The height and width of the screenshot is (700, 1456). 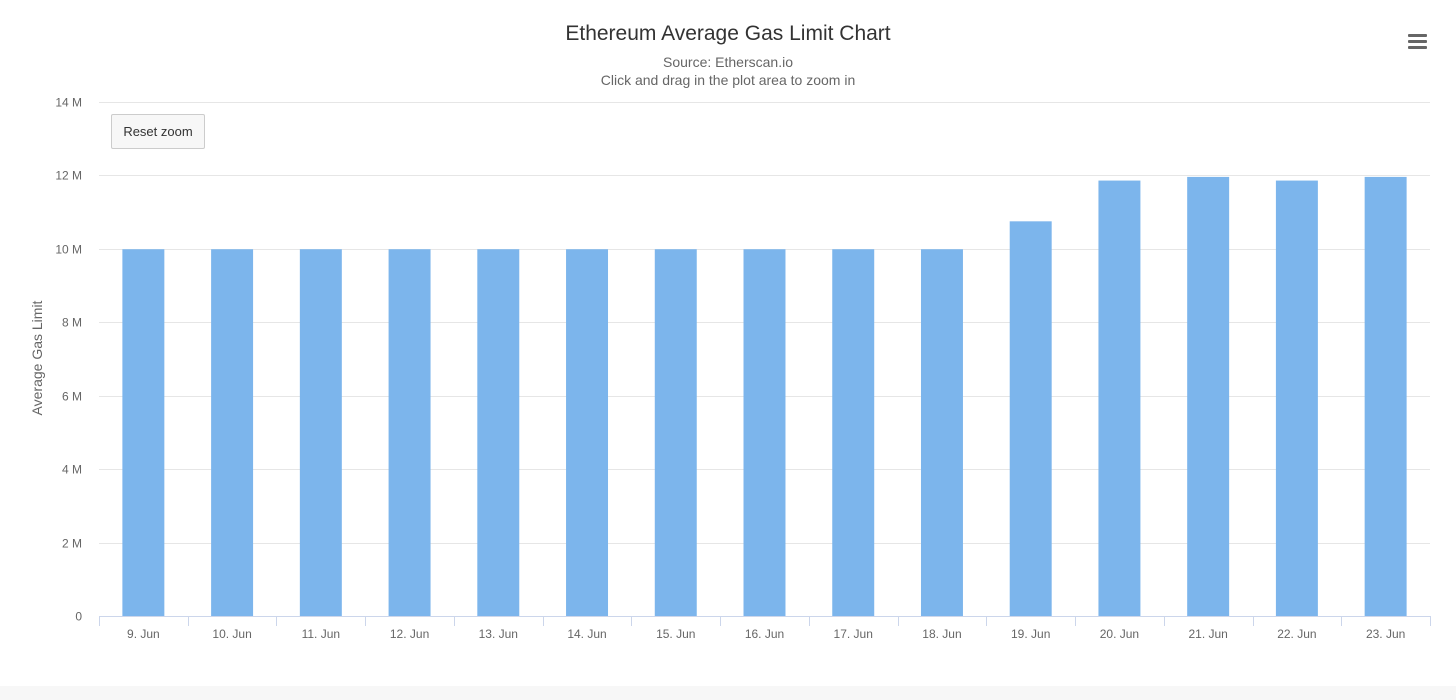 I want to click on x-tick-label: 12. Jun, so click(x=409, y=634).